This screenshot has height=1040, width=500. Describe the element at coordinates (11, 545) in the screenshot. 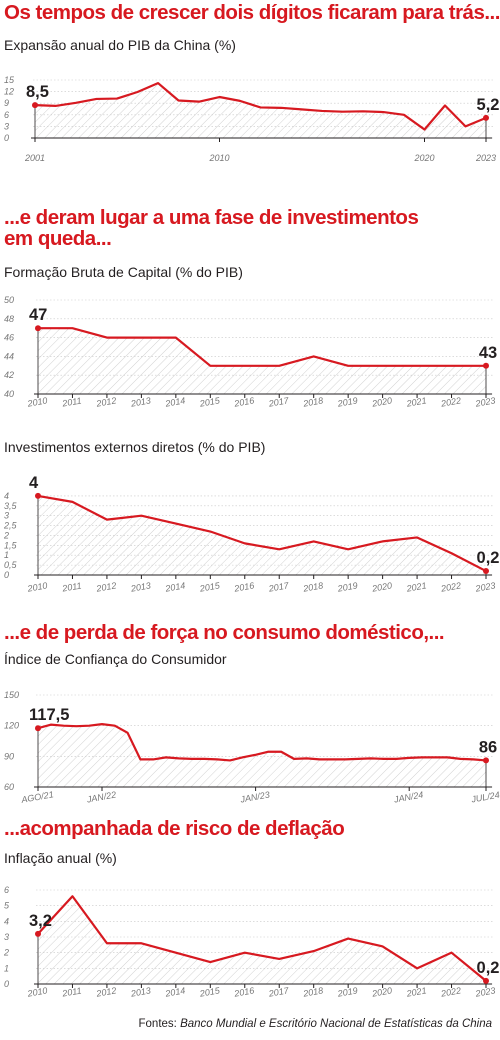

I see `y-tick-label: 1,5` at that location.